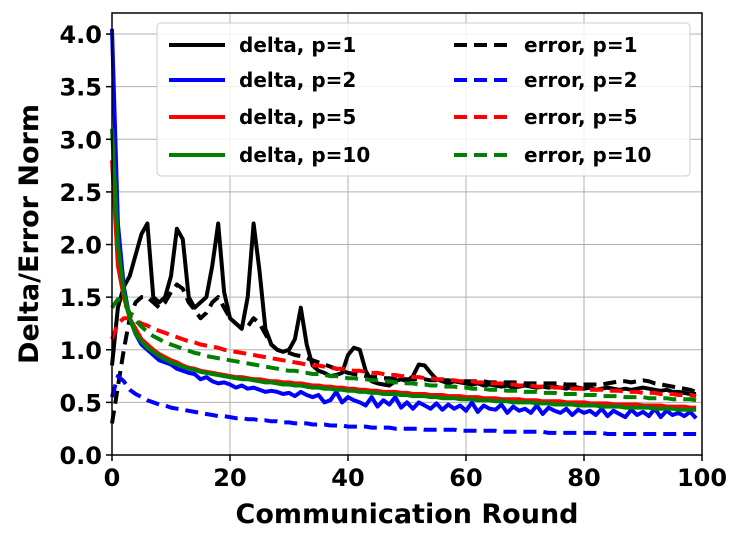 The height and width of the screenshot is (541, 747). Describe the element at coordinates (80, 298) in the screenshot. I see `y-tick-label: 1.5` at that location.